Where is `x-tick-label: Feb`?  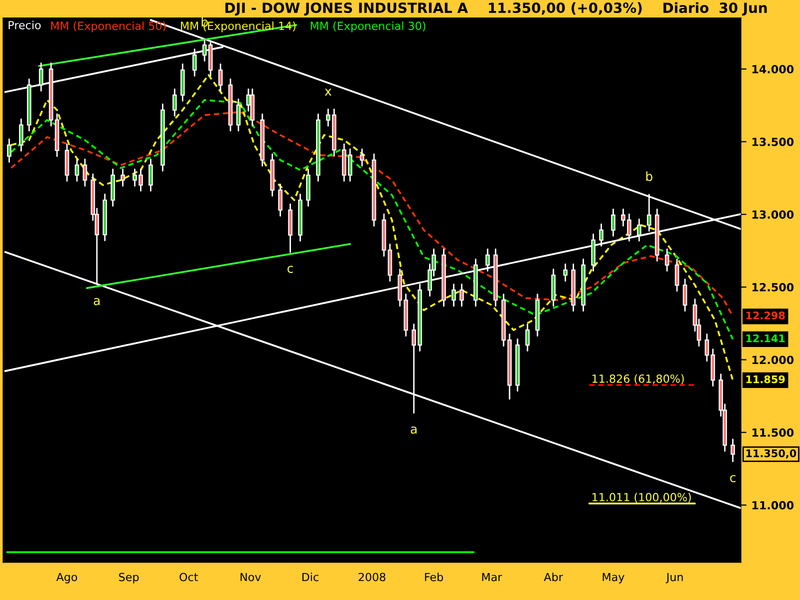 x-tick-label: Feb is located at coordinates (434, 577).